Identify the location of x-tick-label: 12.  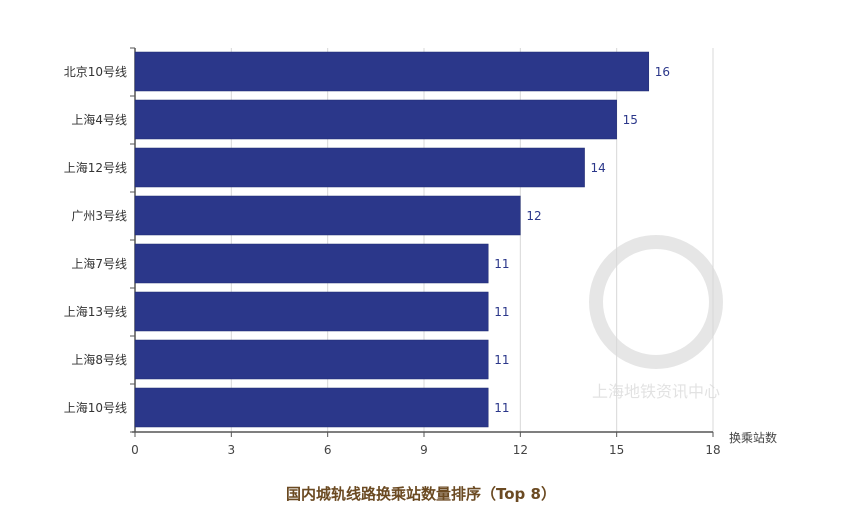
(520, 450).